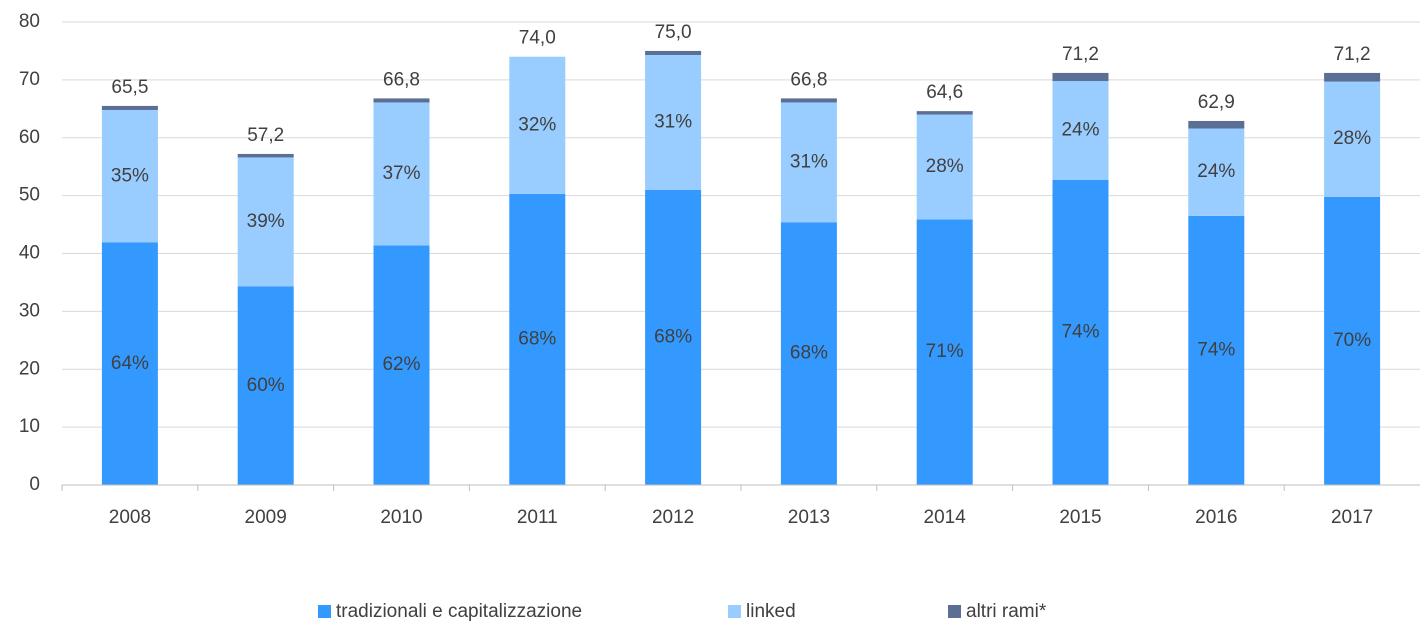 This screenshot has height=623, width=1426. Describe the element at coordinates (29, 426) in the screenshot. I see `y-tick-label: 10` at that location.